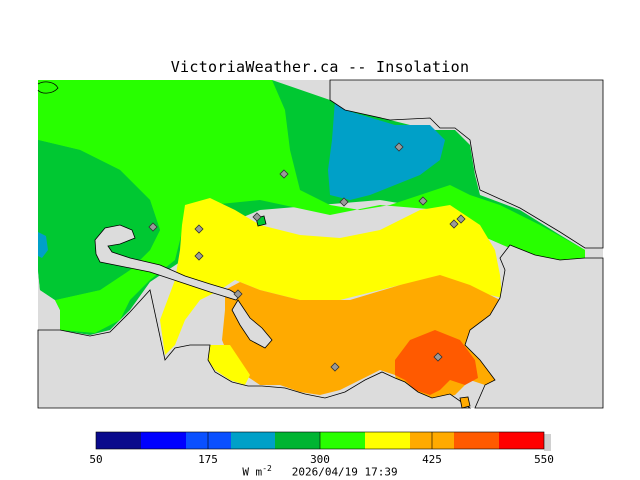  What do you see at coordinates (320, 459) in the screenshot?
I see `legend-tick-300: 300` at bounding box center [320, 459].